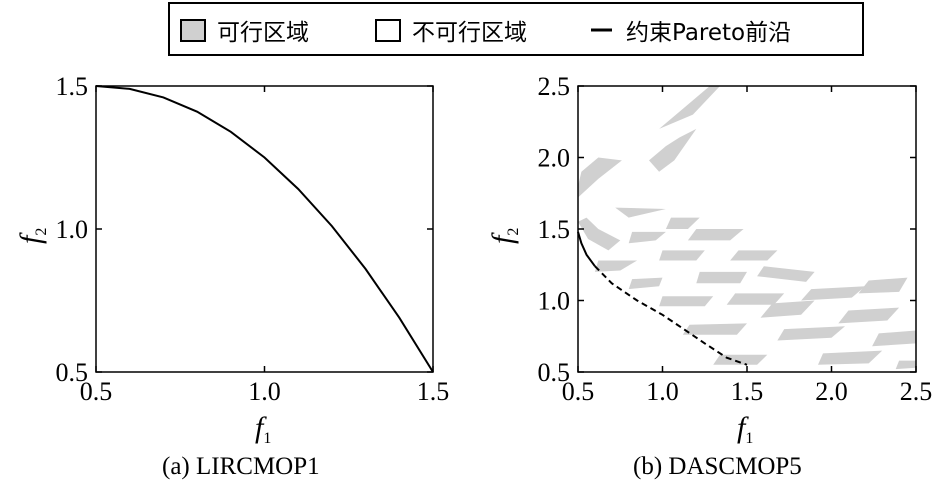 This screenshot has width=942, height=484. Describe the element at coordinates (433, 391) in the screenshot. I see `panel-a-xtick-label: 1.5` at that location.